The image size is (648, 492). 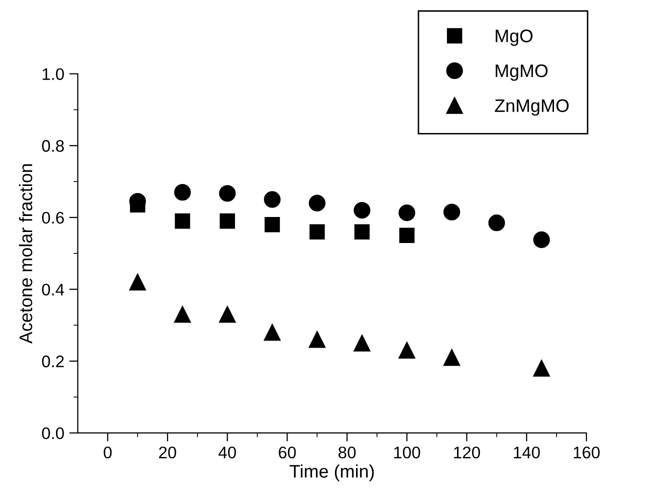 I want to click on y-tick-label: 1.0, so click(x=53, y=74).